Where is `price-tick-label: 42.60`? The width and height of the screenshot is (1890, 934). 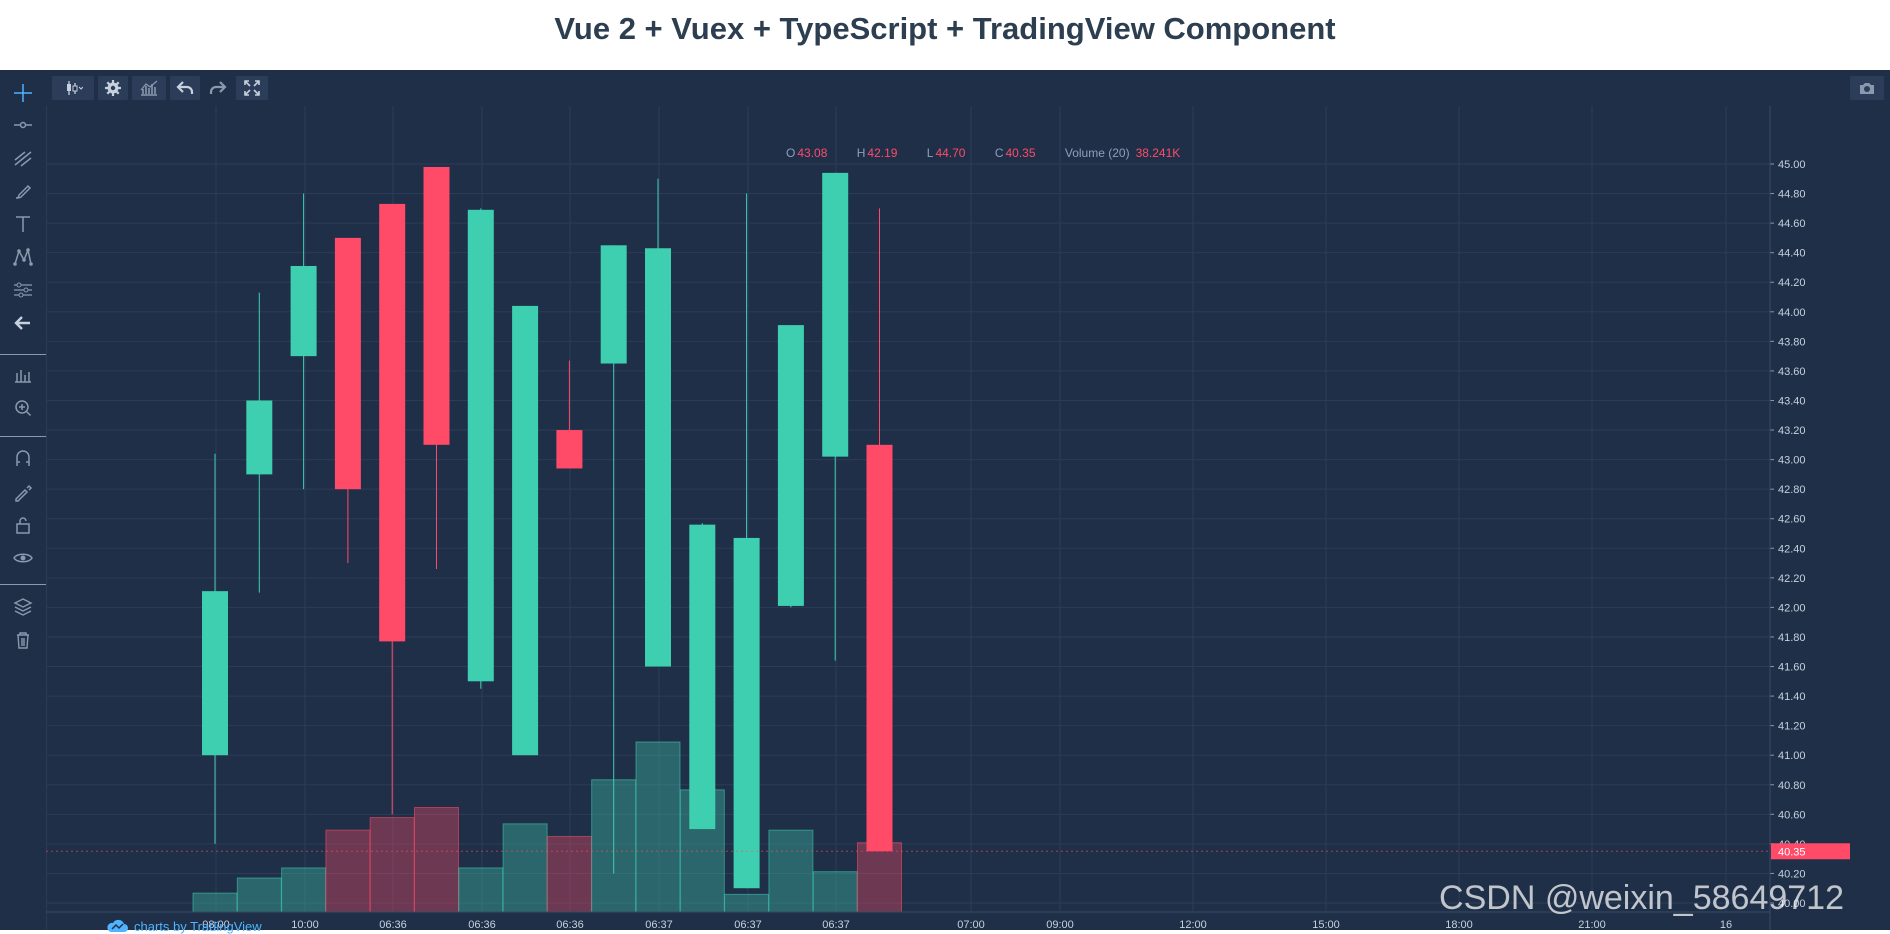
price-tick-label: 42.60 is located at coordinates (1792, 520).